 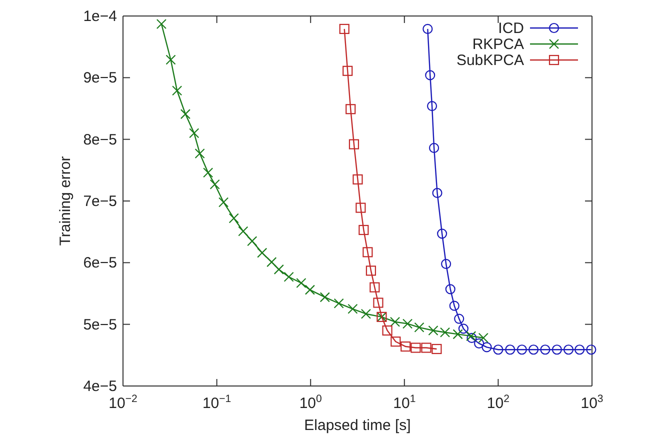 I want to click on y-tick-label: 8e−5, so click(x=100, y=139).